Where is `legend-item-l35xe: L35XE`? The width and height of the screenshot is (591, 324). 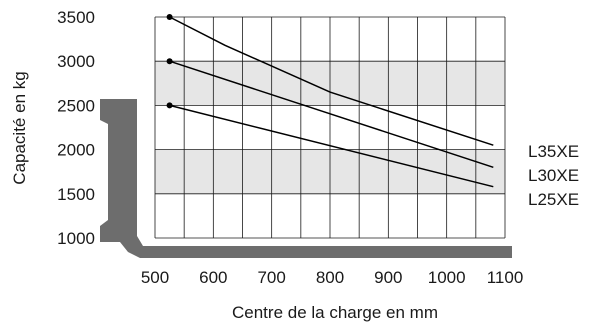 legend-item-l35xe: L35XE is located at coordinates (553, 151).